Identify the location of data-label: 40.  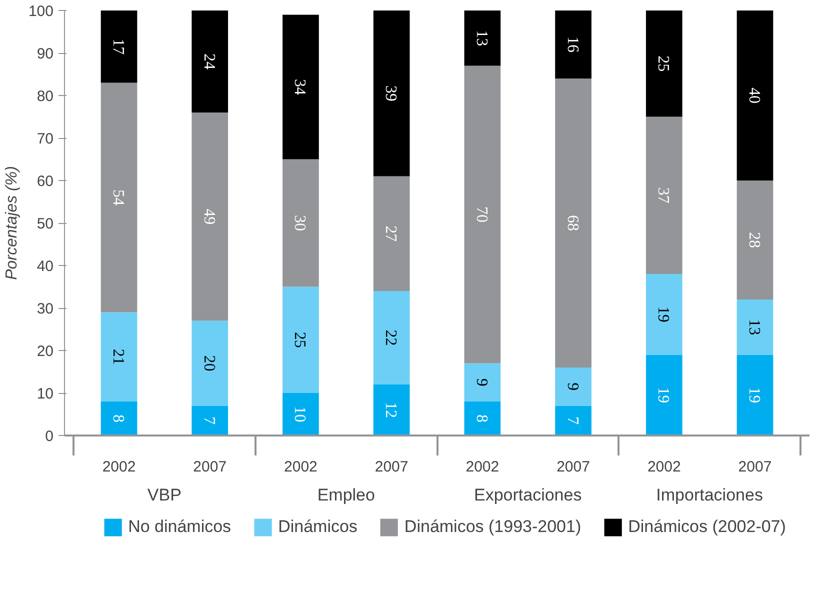
(753, 96).